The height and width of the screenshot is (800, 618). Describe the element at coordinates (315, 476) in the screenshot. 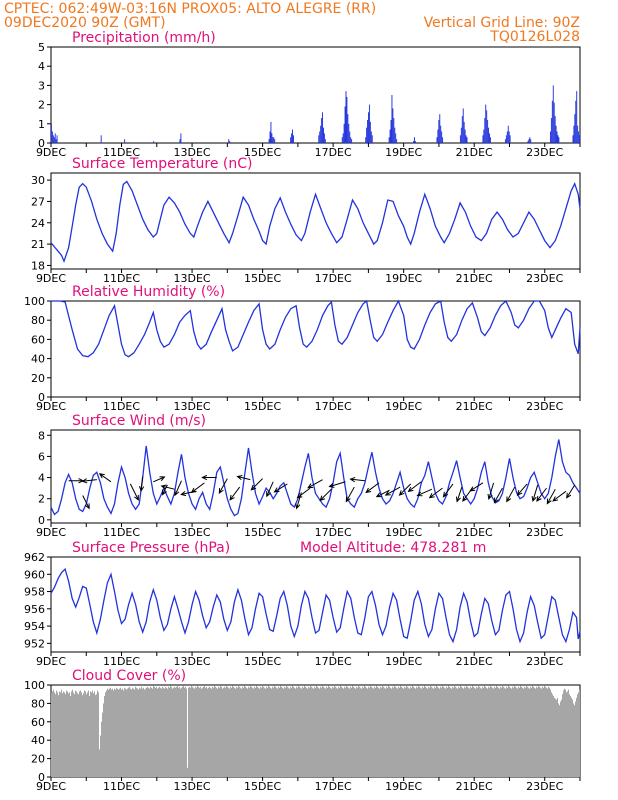

I see `plot-frame` at that location.